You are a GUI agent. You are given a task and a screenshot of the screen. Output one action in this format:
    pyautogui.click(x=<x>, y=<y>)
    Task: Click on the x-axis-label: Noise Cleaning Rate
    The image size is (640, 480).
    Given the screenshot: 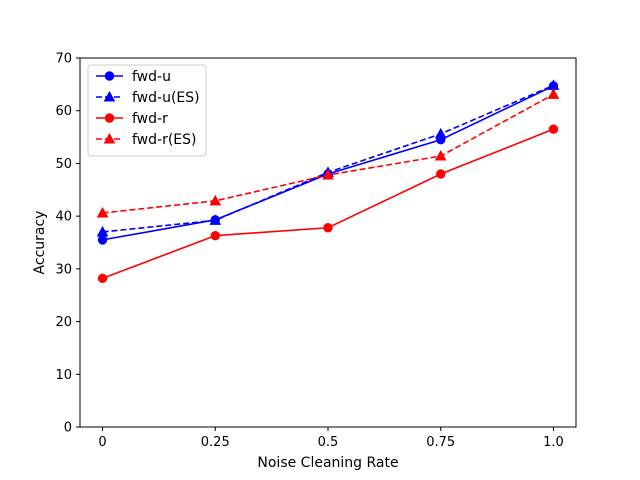 What is the action you would take?
    pyautogui.click(x=327, y=463)
    